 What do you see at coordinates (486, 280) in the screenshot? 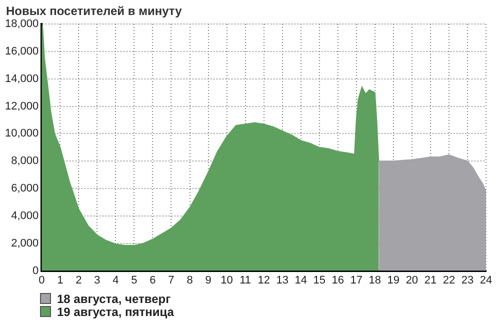
I see `x-tick-label: 24` at bounding box center [486, 280].